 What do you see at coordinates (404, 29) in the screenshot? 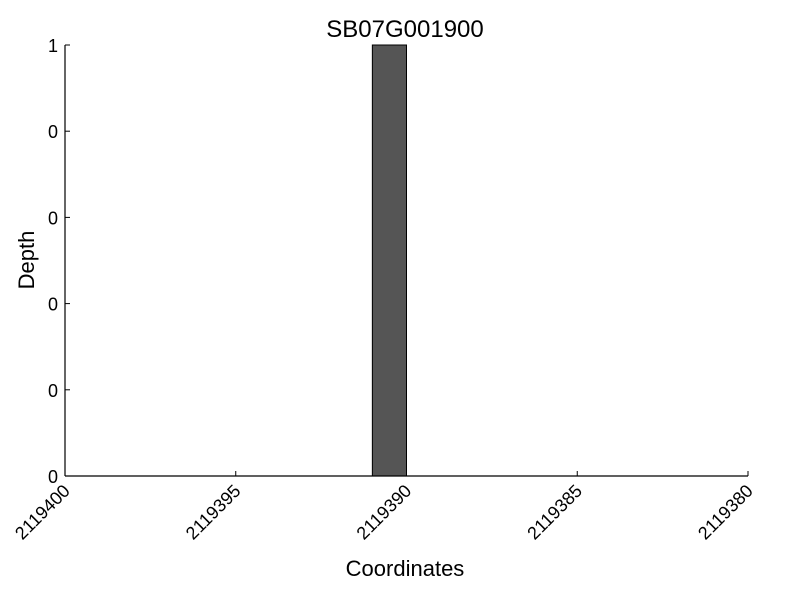
I see `chart-title: SB07G001900` at bounding box center [404, 29].